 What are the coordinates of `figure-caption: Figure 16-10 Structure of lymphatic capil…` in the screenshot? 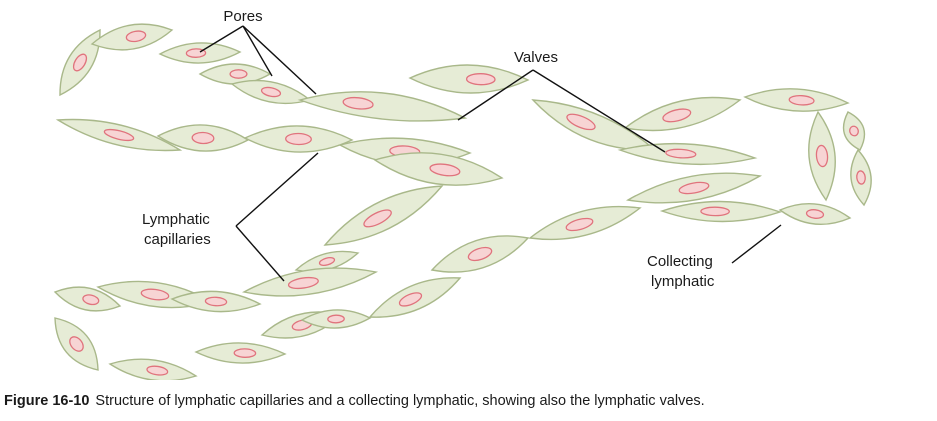 It's located at (469, 401).